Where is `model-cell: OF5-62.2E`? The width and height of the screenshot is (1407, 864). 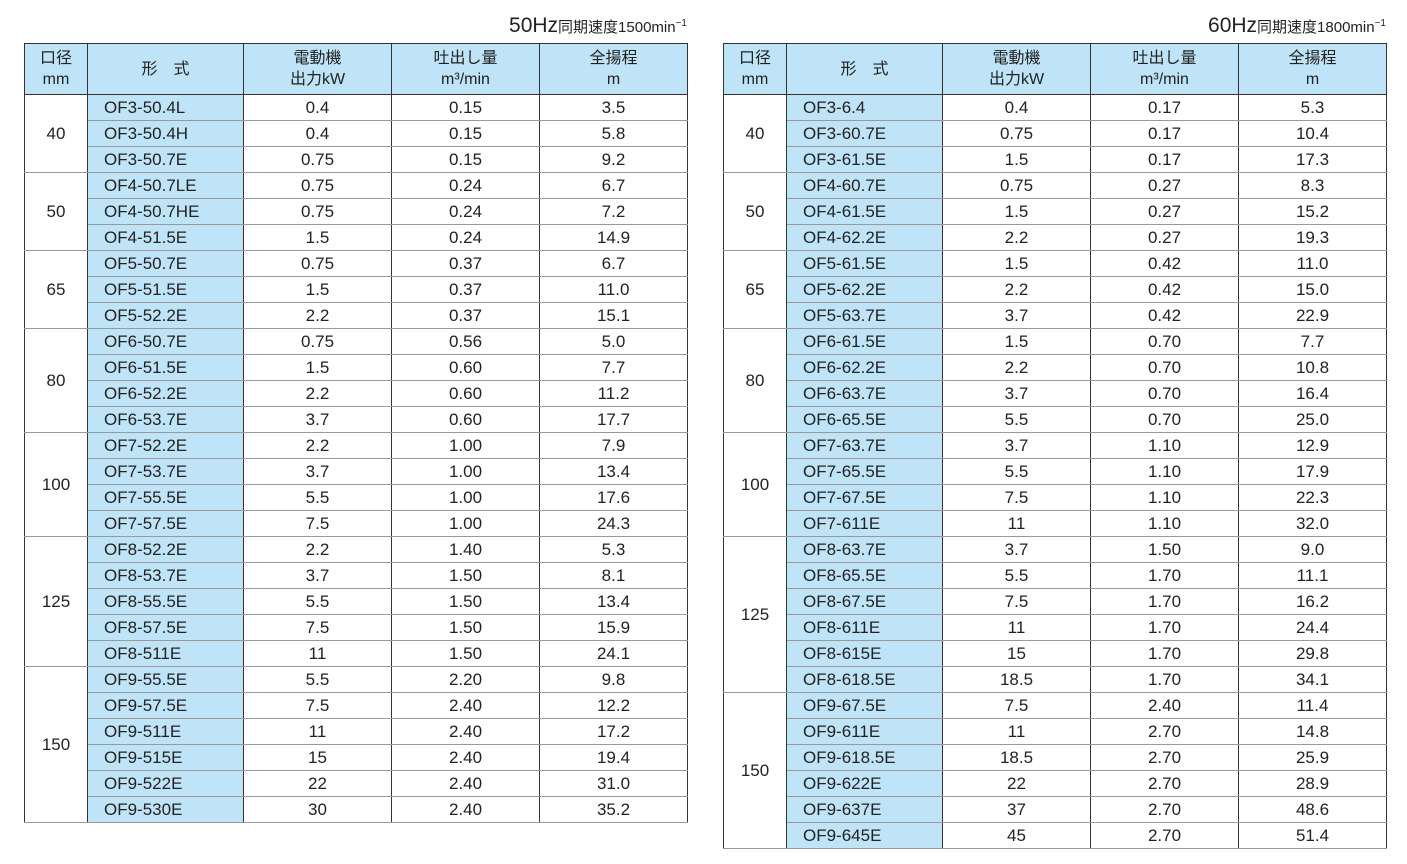 model-cell: OF5-62.2E is located at coordinates (864, 289).